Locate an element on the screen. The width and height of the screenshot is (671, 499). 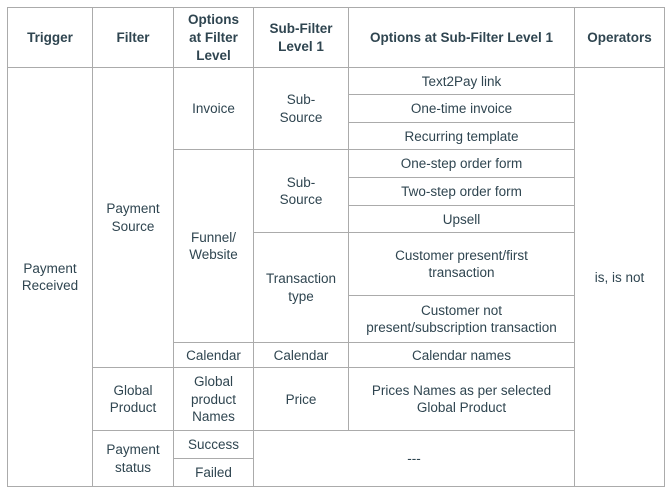
cell-suboption-customer-present: Customer present/first transaction is located at coordinates (461, 264).